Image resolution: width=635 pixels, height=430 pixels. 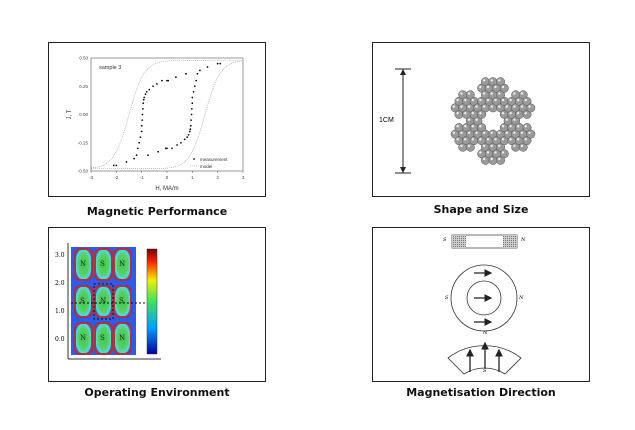 I want to click on pole-n-label: N, so click(x=523, y=240).